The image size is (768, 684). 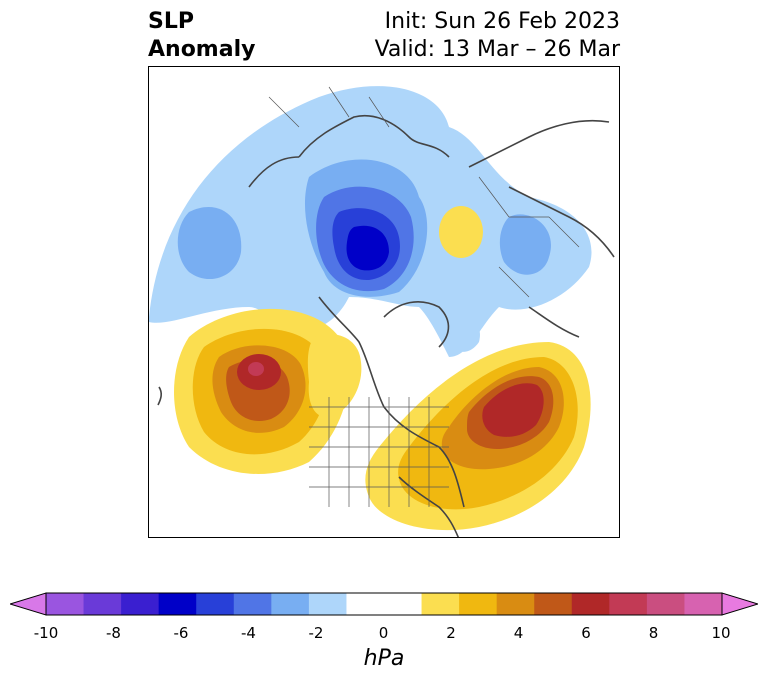 What do you see at coordinates (367, 248) in the screenshot?
I see `negative-anomaly-core` at bounding box center [367, 248].